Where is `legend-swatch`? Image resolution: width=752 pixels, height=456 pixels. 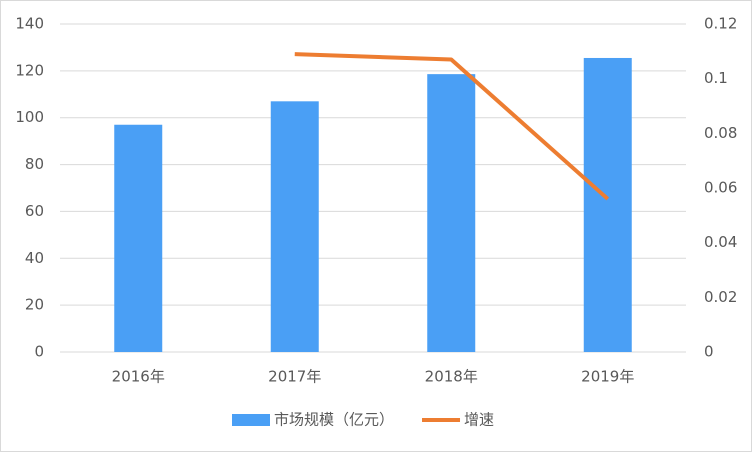
legend-swatch is located at coordinates (251, 420).